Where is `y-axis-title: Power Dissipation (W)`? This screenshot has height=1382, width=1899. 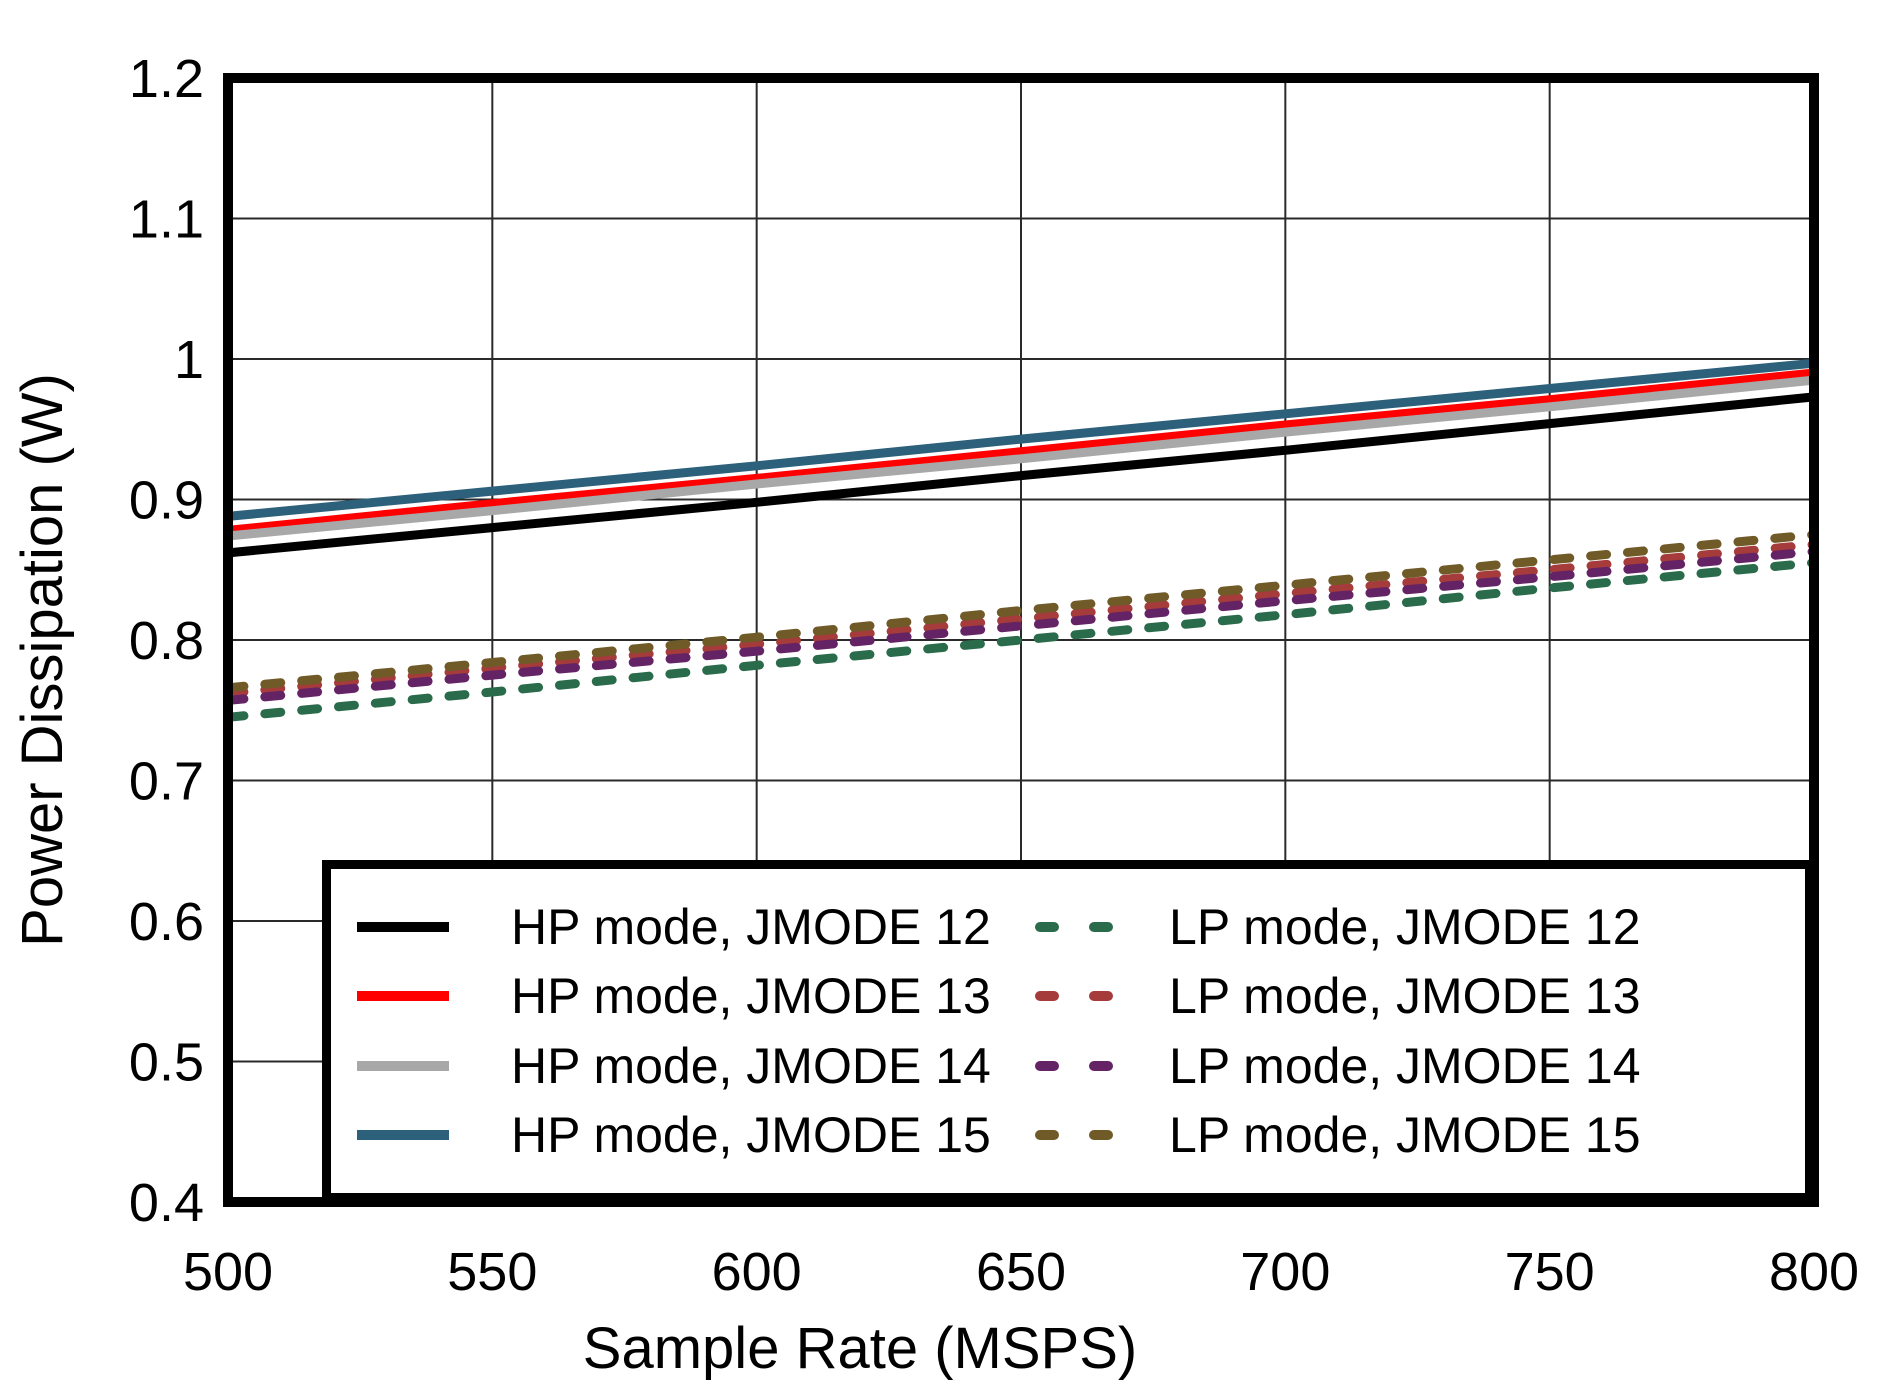 y-axis-title: Power Dissipation (W) is located at coordinates (42, 660).